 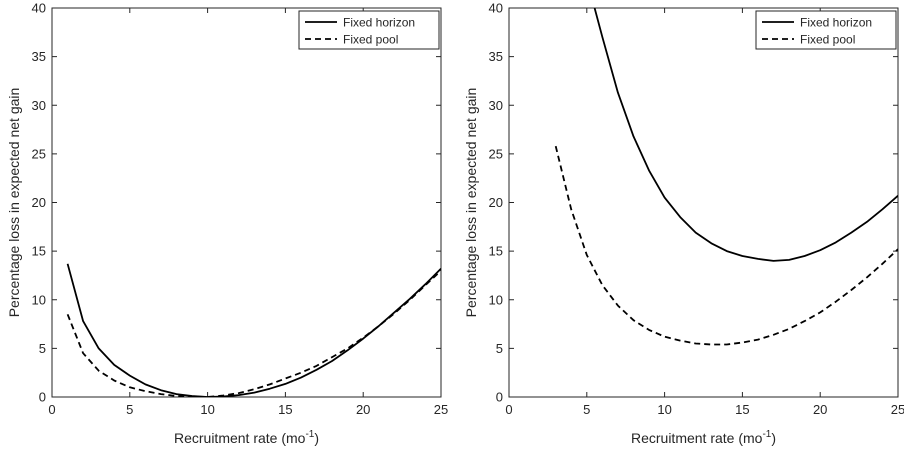 I want to click on series-group, so click(x=253, y=330).